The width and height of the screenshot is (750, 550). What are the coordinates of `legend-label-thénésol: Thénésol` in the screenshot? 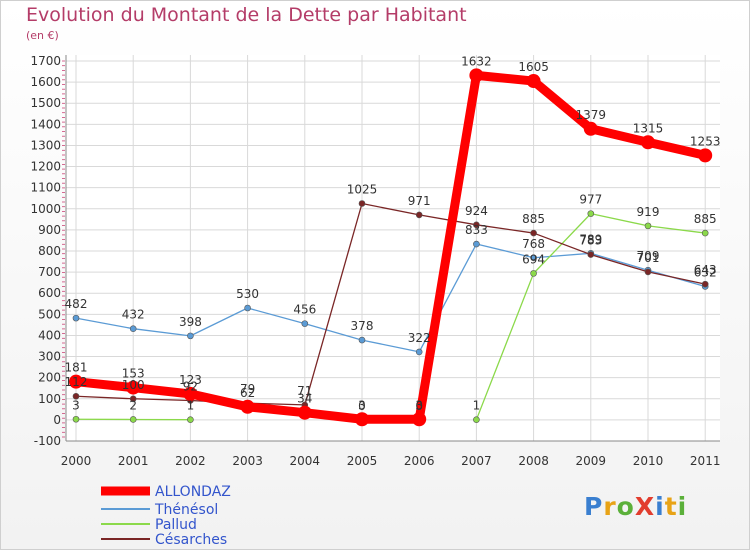 It's located at (186, 510).